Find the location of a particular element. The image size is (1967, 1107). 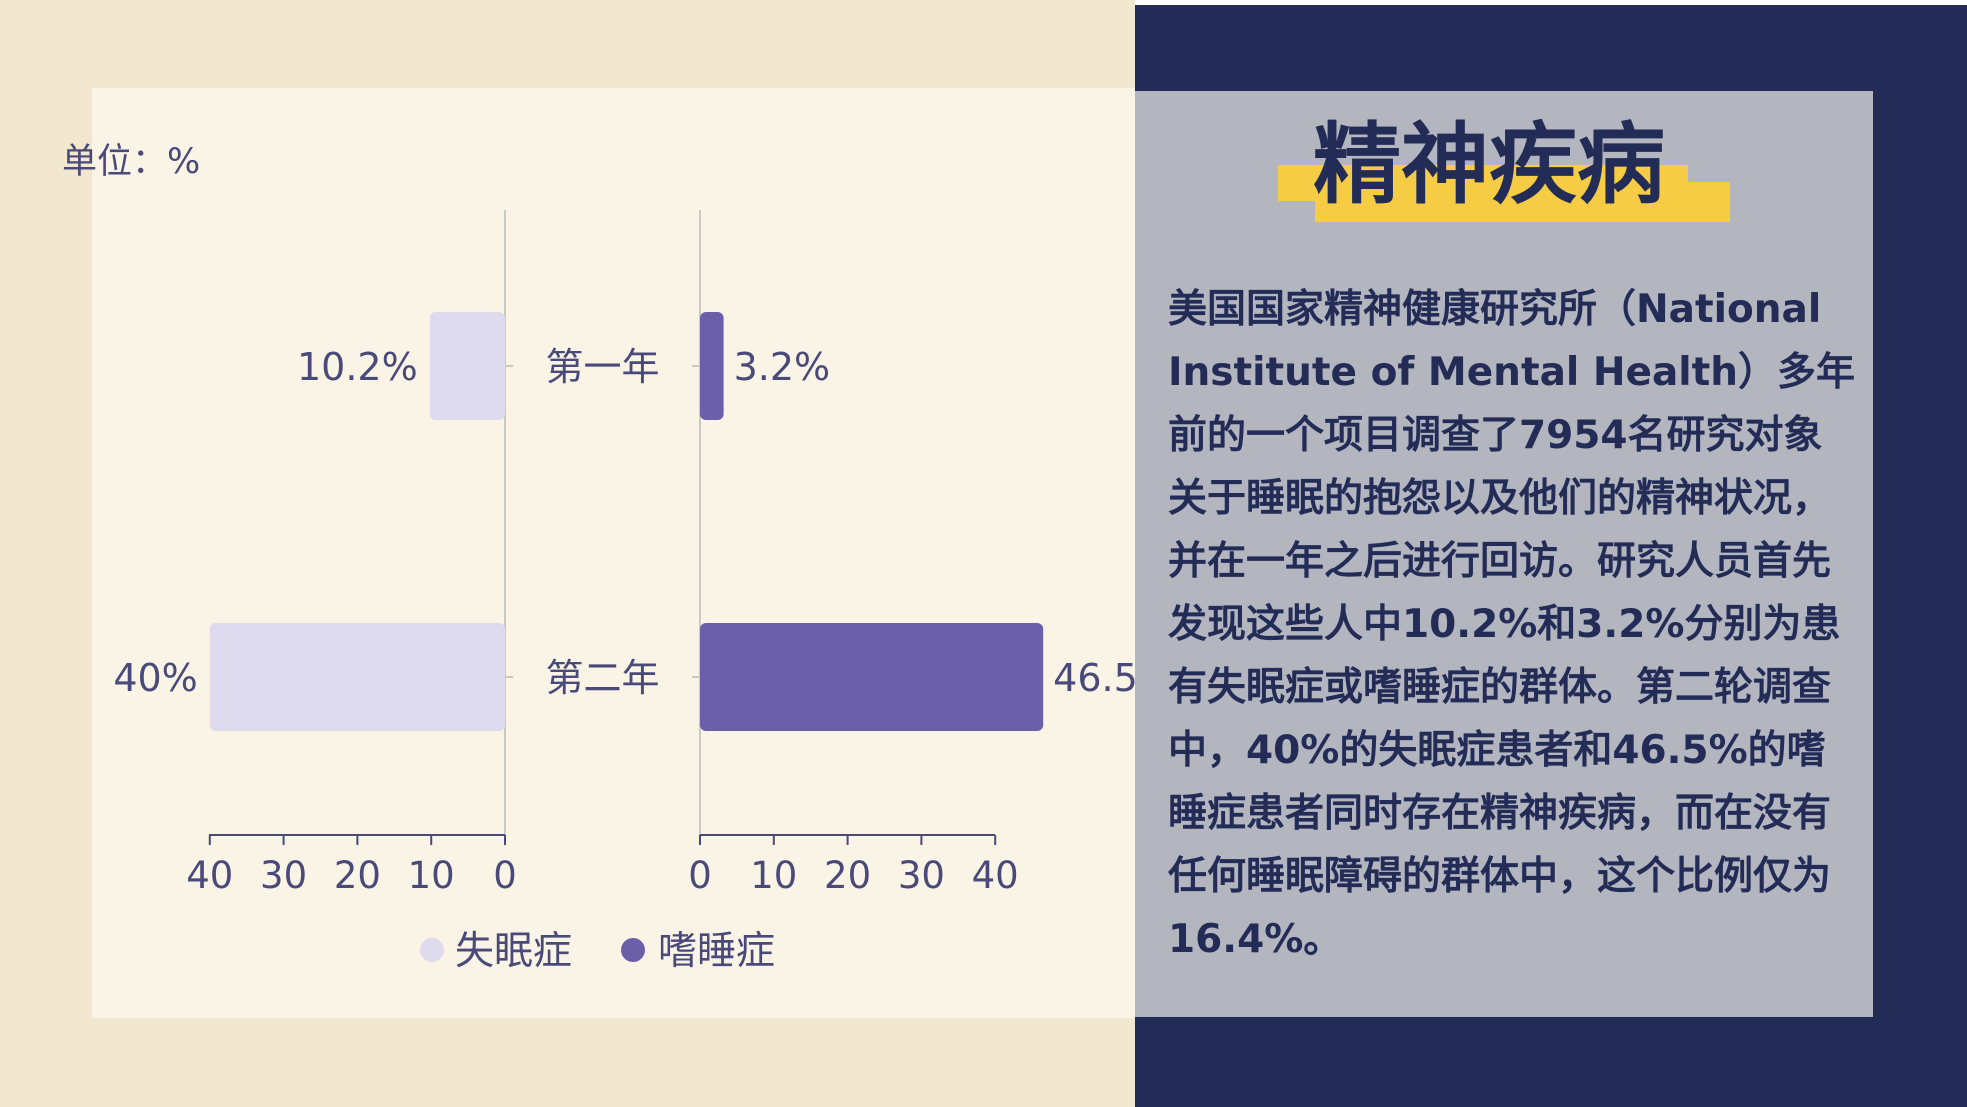

category-label: 第一年 is located at coordinates (602, 367).